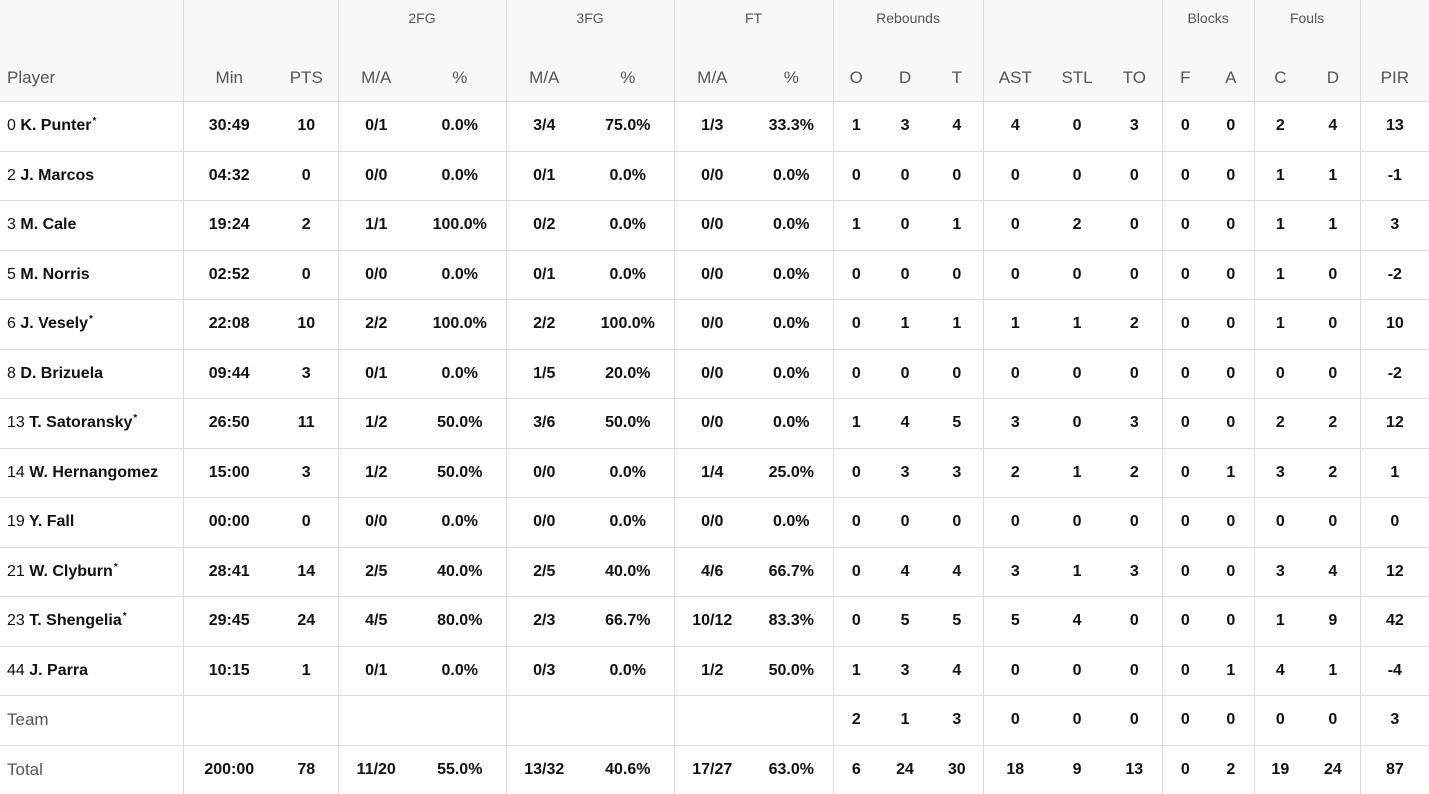 Image resolution: width=1429 pixels, height=794 pixels. What do you see at coordinates (957, 78) in the screenshot?
I see `col-header-reb-t: T` at bounding box center [957, 78].